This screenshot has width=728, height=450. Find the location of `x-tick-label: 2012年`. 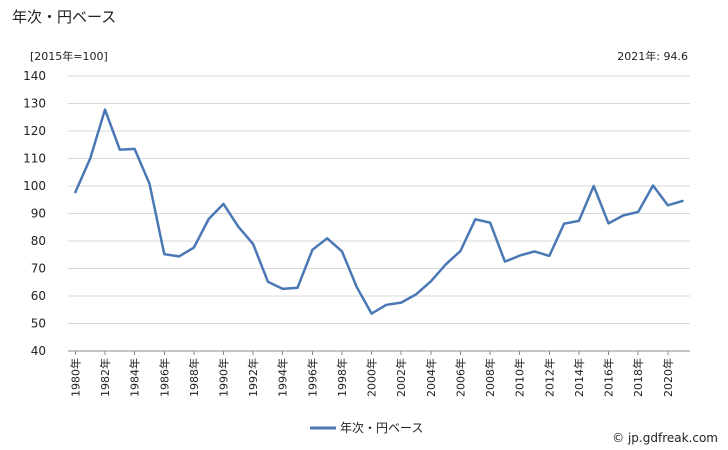

x-tick-label: 2012年 is located at coordinates (549, 377).